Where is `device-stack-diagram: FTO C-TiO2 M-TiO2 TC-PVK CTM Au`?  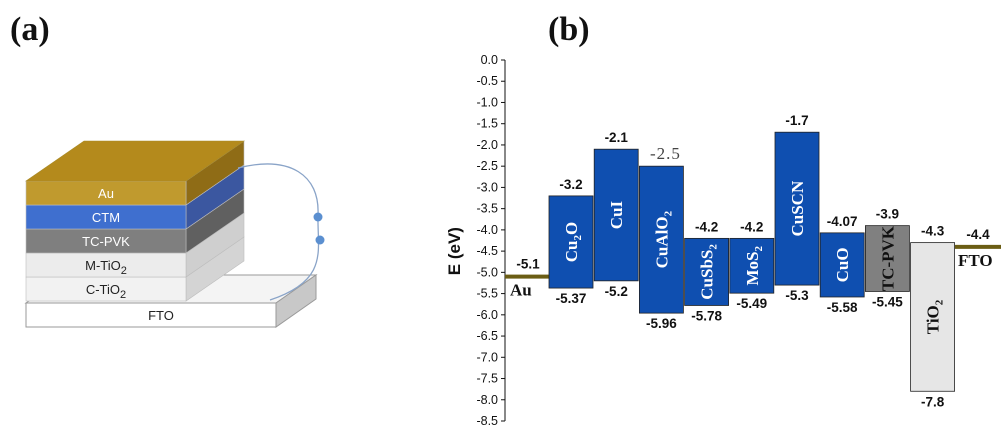 device-stack-diagram: FTO C-TiO2 M-TiO2 TC-PVK CTM Au is located at coordinates (174, 234).